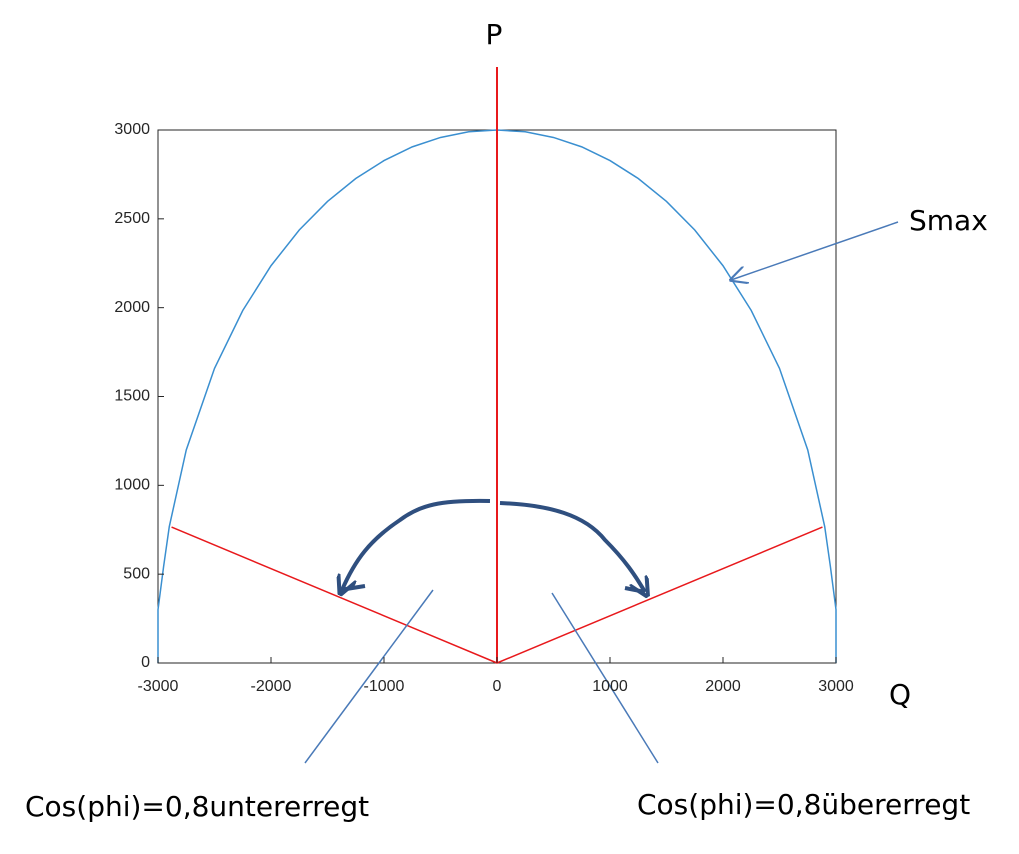  I want to click on y-axis-label: P, so click(494, 34).